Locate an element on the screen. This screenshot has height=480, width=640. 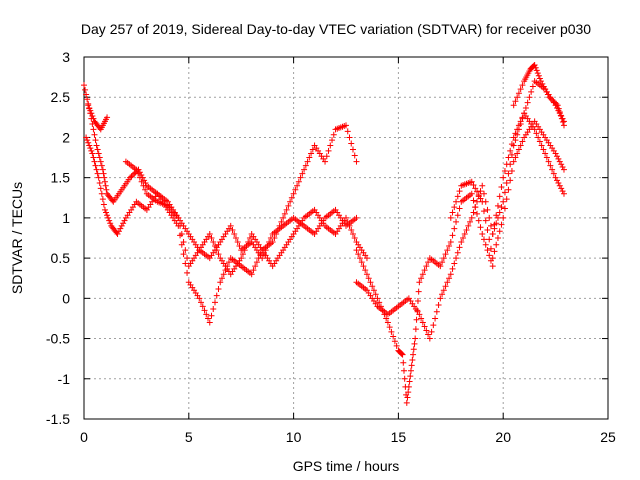
series-sat-g is located at coordinates (507, 190).